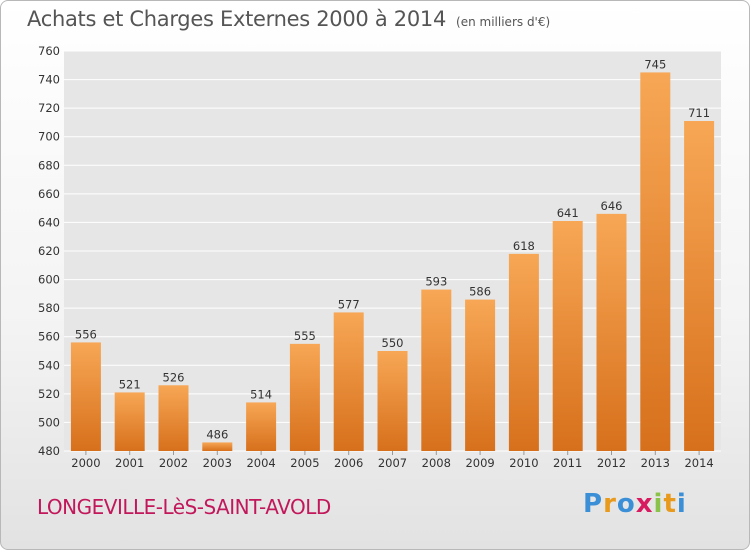 This screenshot has height=550, width=750. What do you see at coordinates (611, 332) in the screenshot?
I see `bar-2012` at bounding box center [611, 332].